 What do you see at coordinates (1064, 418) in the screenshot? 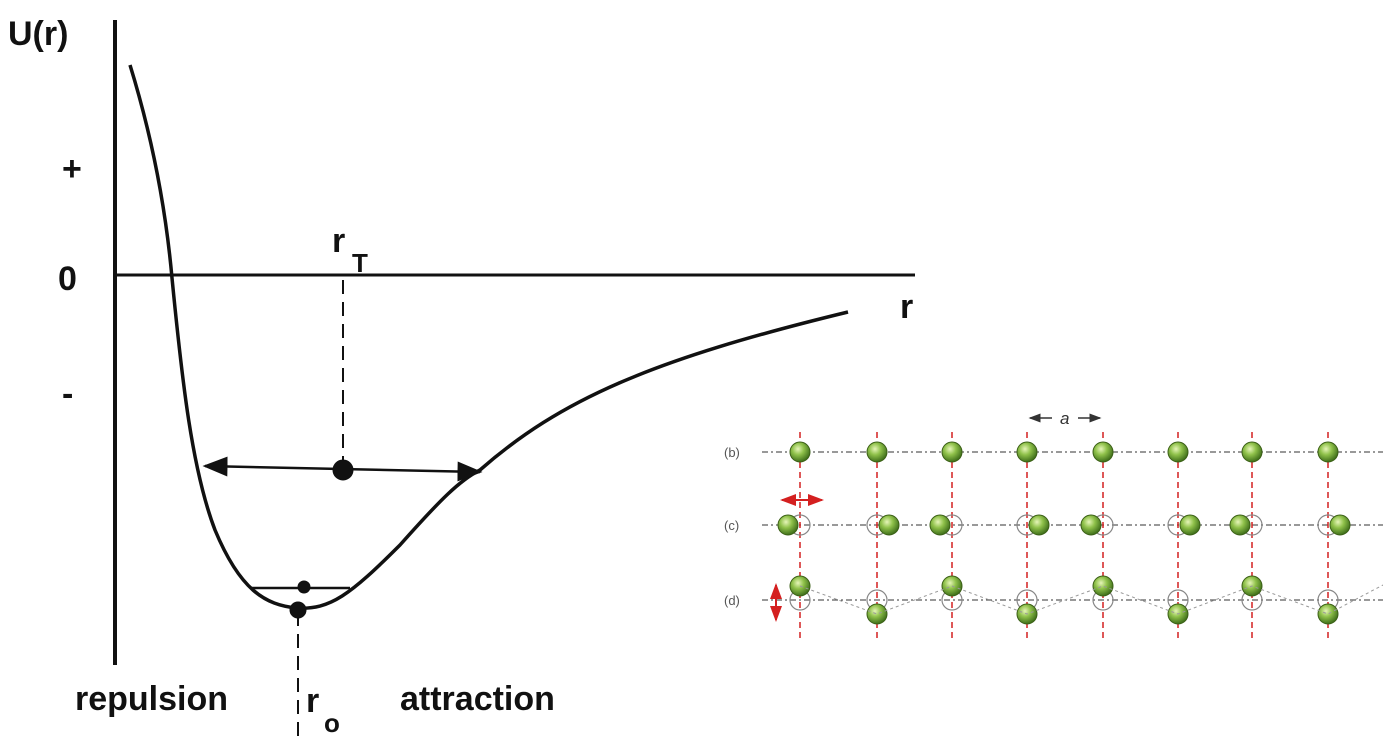
I see `spacing-label: a` at bounding box center [1064, 418].